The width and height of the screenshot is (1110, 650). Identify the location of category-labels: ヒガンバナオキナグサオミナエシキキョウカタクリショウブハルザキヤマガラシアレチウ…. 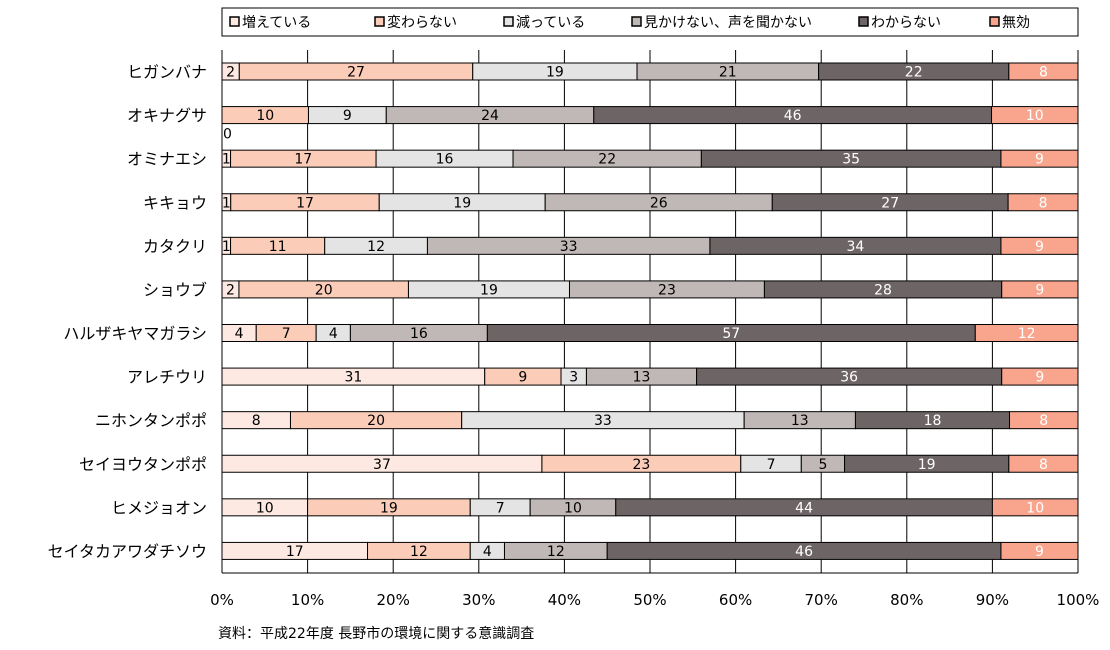
(127, 312).